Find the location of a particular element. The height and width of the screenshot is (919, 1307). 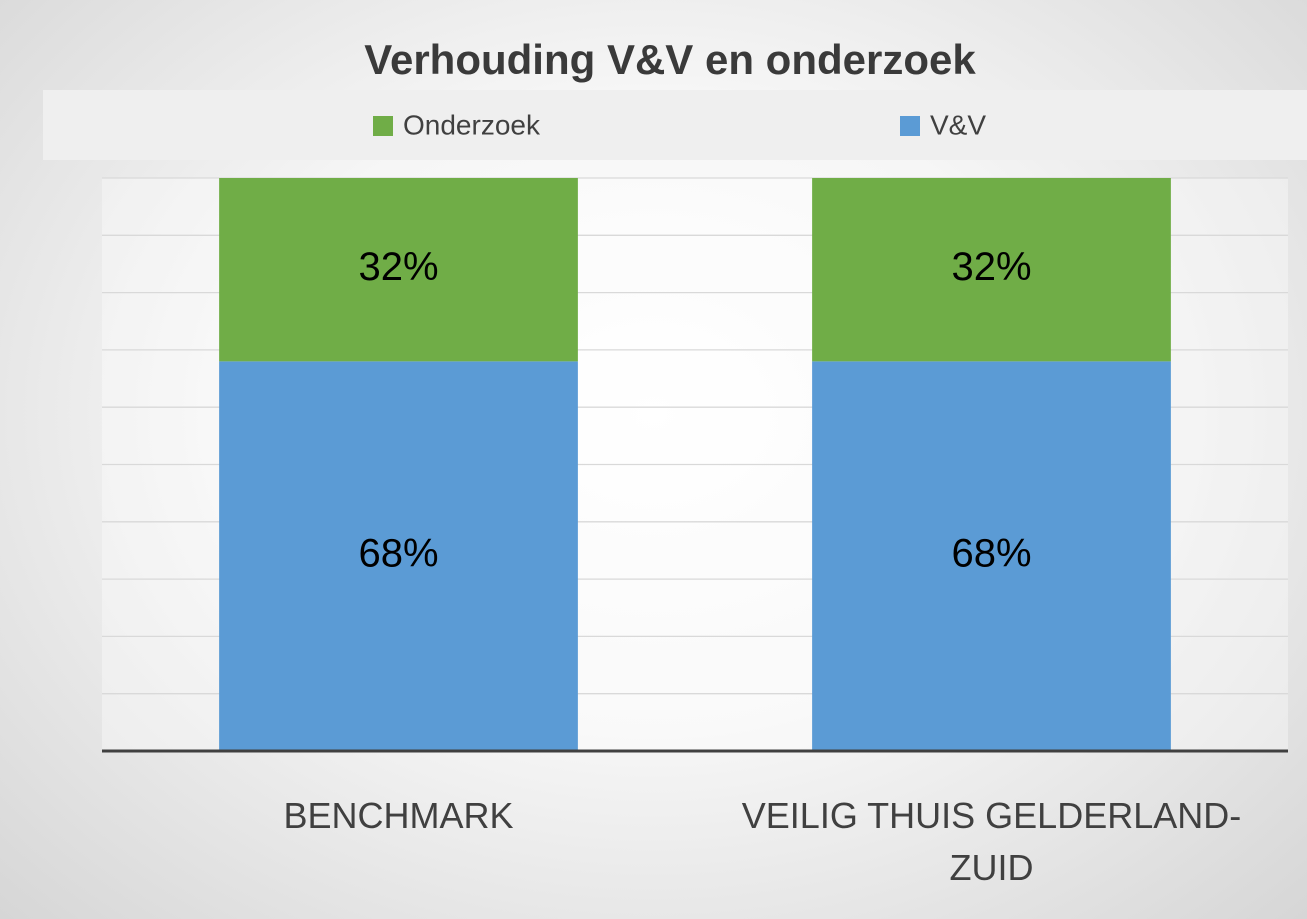

chart-title: Verhouding V&V en onderzoek is located at coordinates (670, 59).